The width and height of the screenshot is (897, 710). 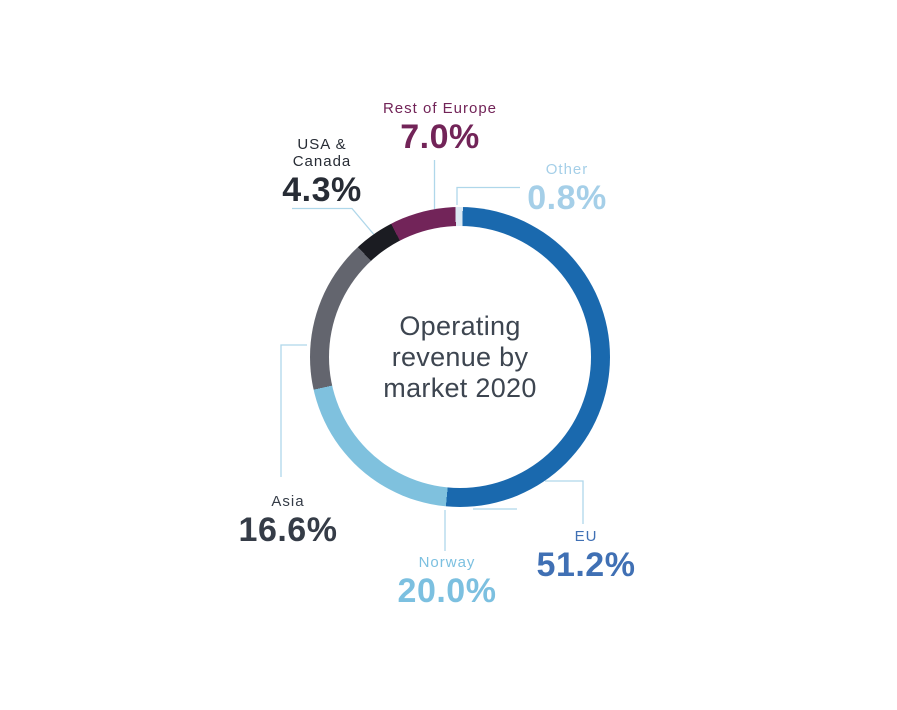 I want to click on callout-norway: Norway 20.0%, so click(x=447, y=581).